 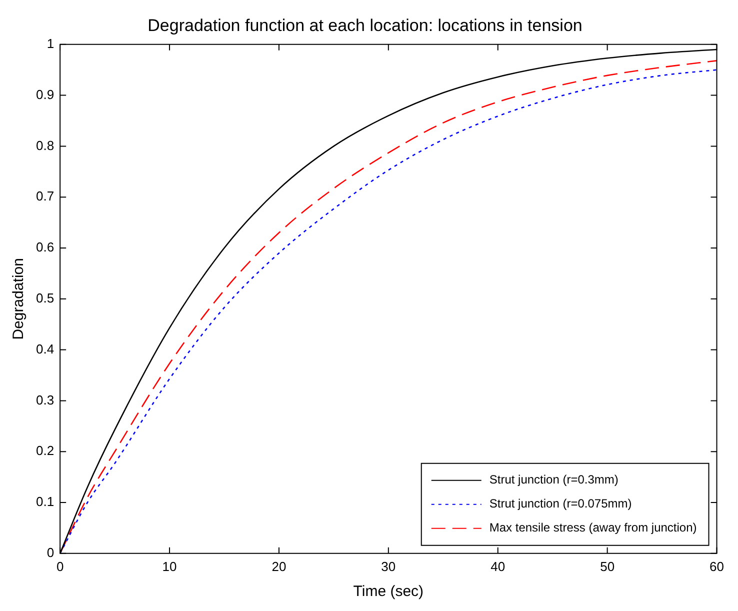 I want to click on x-tick-label: 50, so click(x=607, y=566).